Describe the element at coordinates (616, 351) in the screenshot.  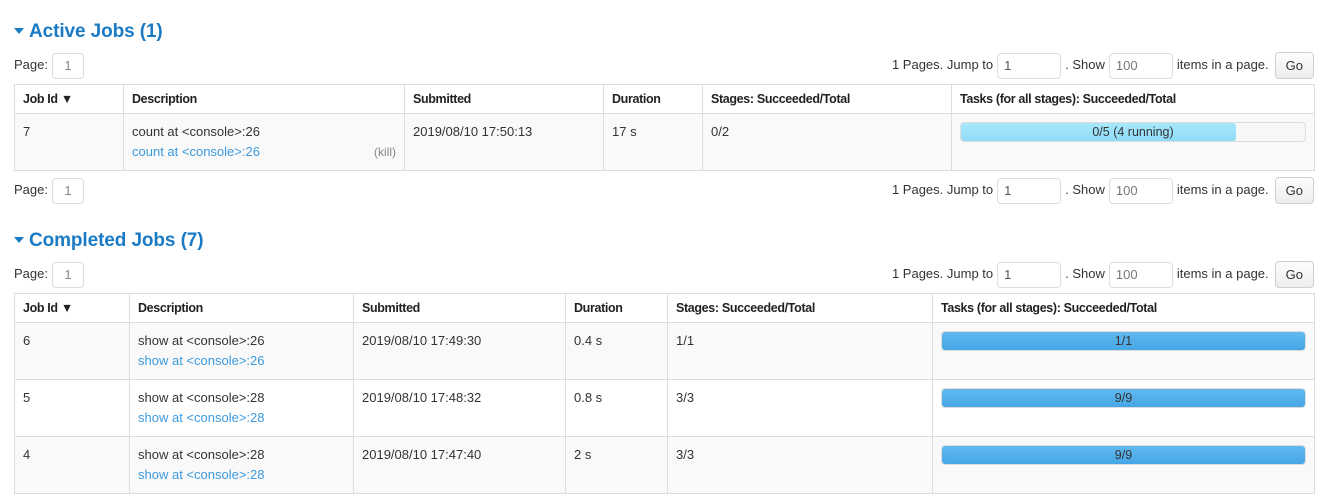
I see `completed-cell-duration: 0.4 s` at that location.